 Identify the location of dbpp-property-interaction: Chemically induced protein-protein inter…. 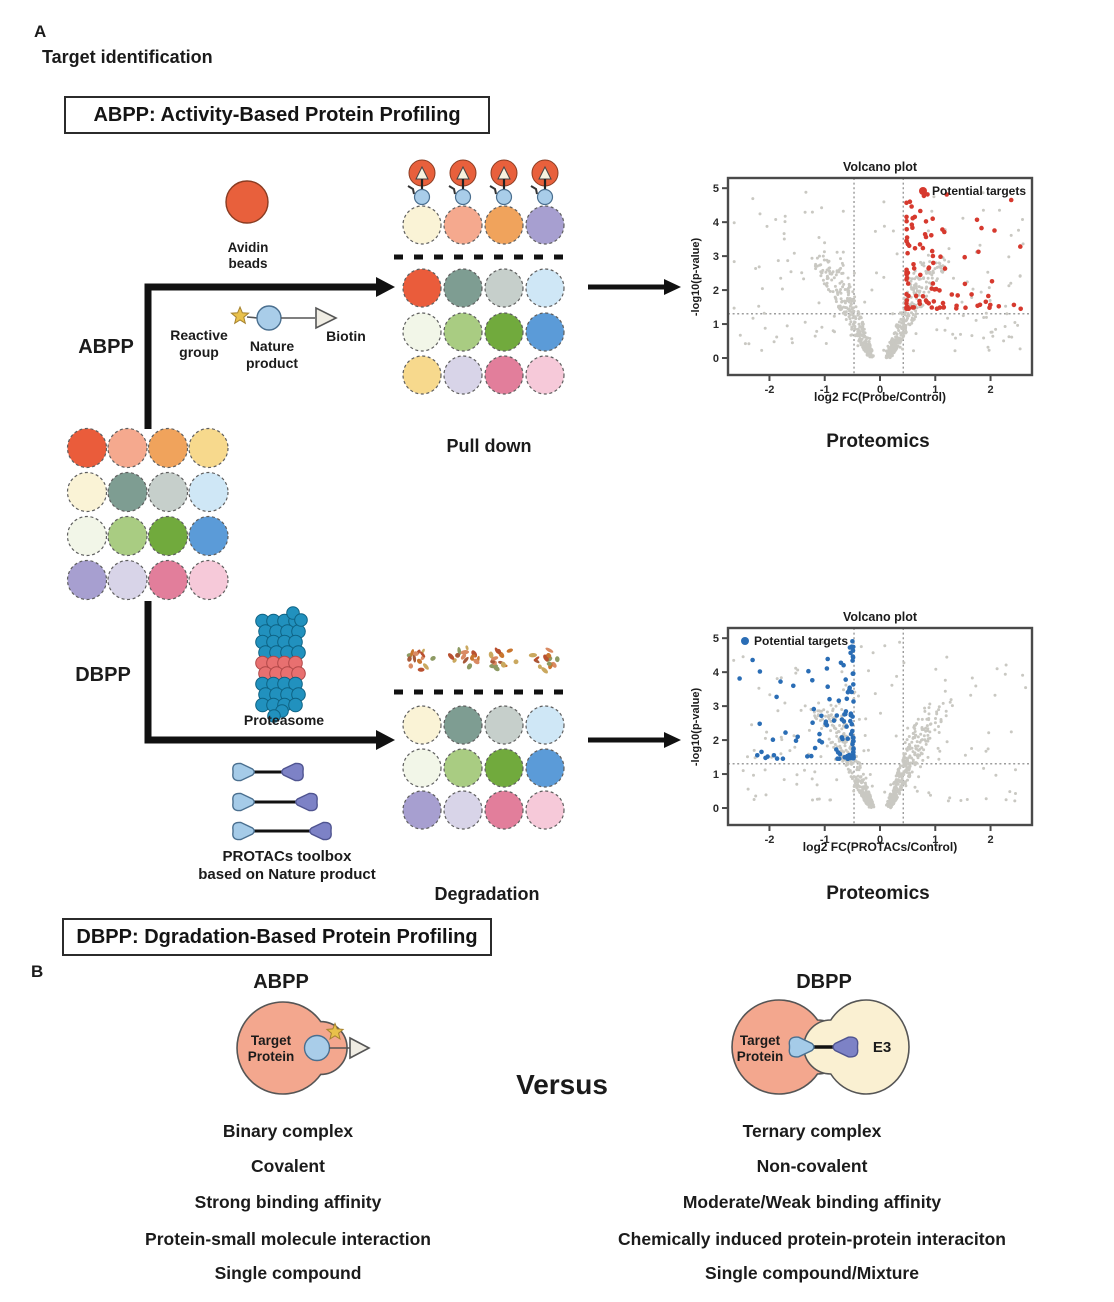
(812, 1239).